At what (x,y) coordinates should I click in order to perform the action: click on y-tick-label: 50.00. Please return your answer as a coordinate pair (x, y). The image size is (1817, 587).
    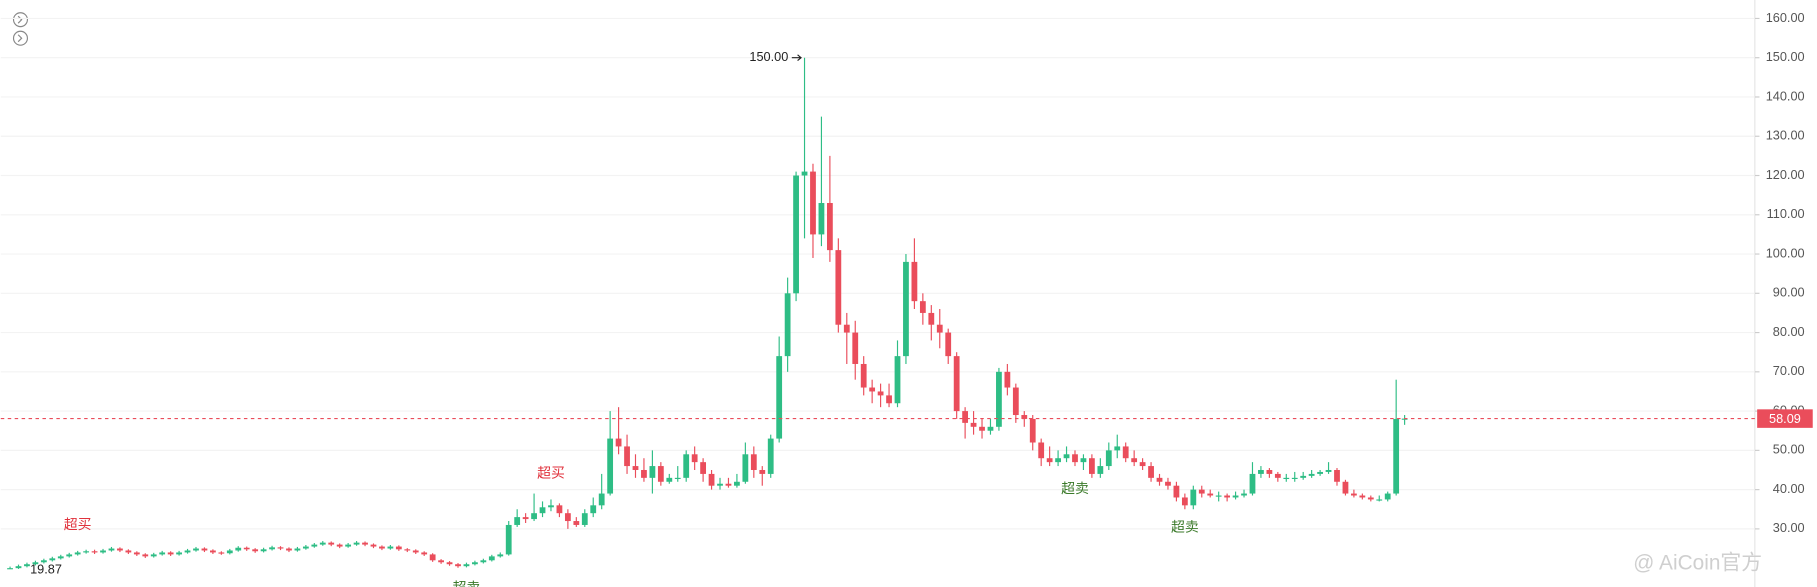
    Looking at the image, I should click on (1789, 449).